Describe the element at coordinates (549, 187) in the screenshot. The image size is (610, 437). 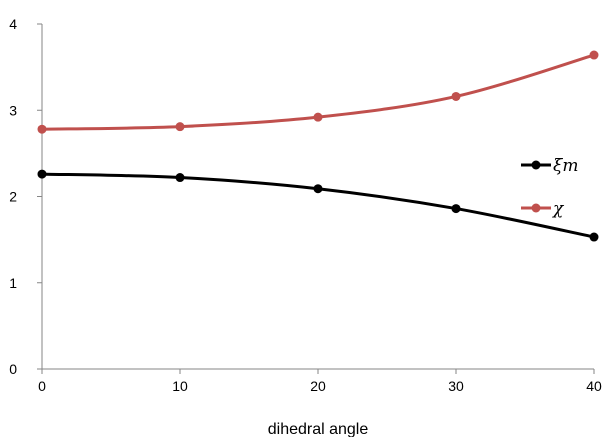
I see `legend: ξm χ` at that location.